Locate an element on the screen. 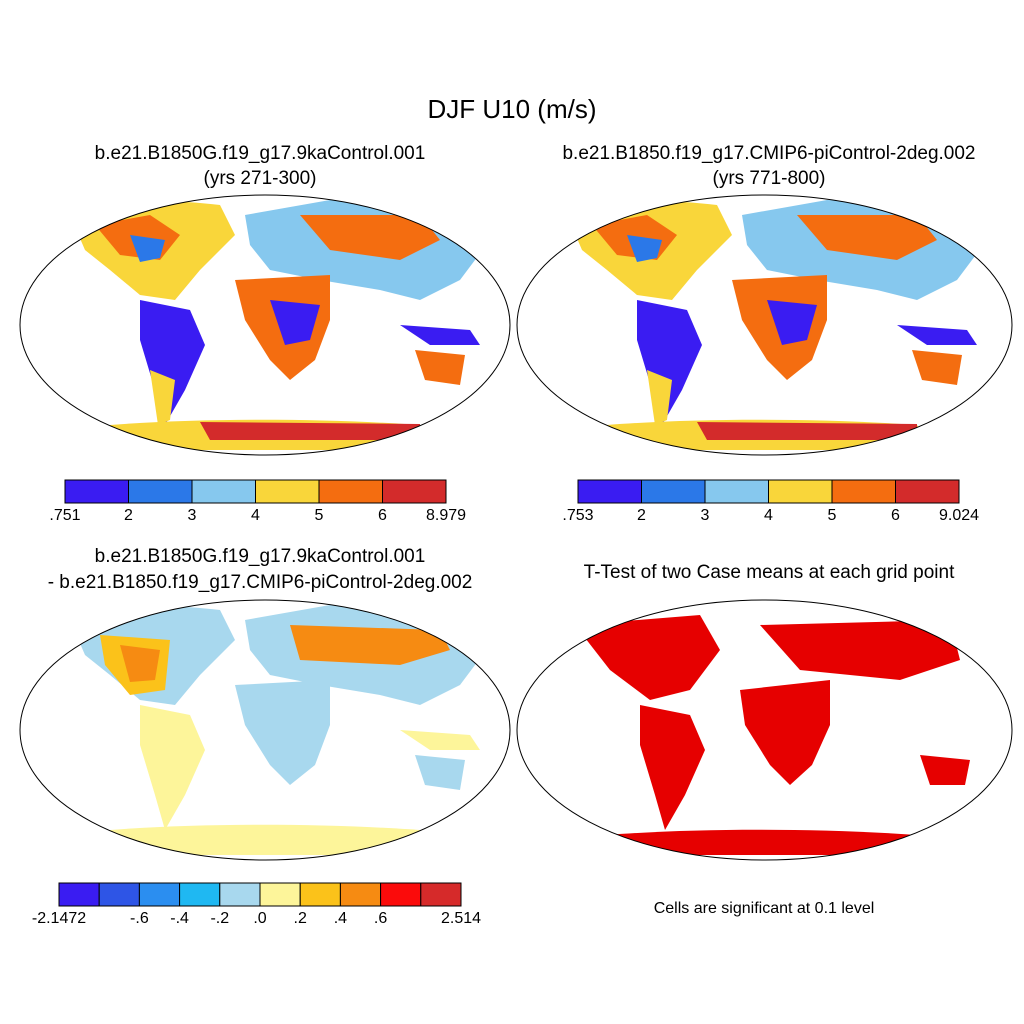 The image size is (1024, 1024). colorbar-tick-label: .753 is located at coordinates (578, 515).